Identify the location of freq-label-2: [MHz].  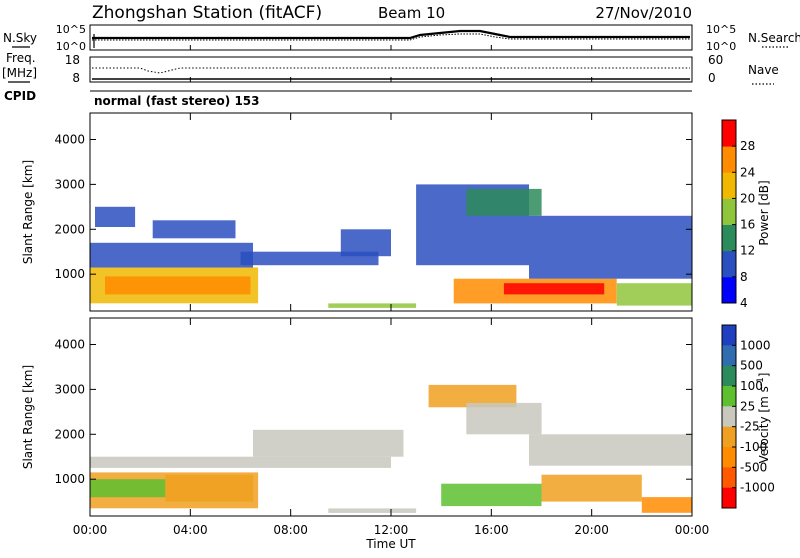
(19, 73).